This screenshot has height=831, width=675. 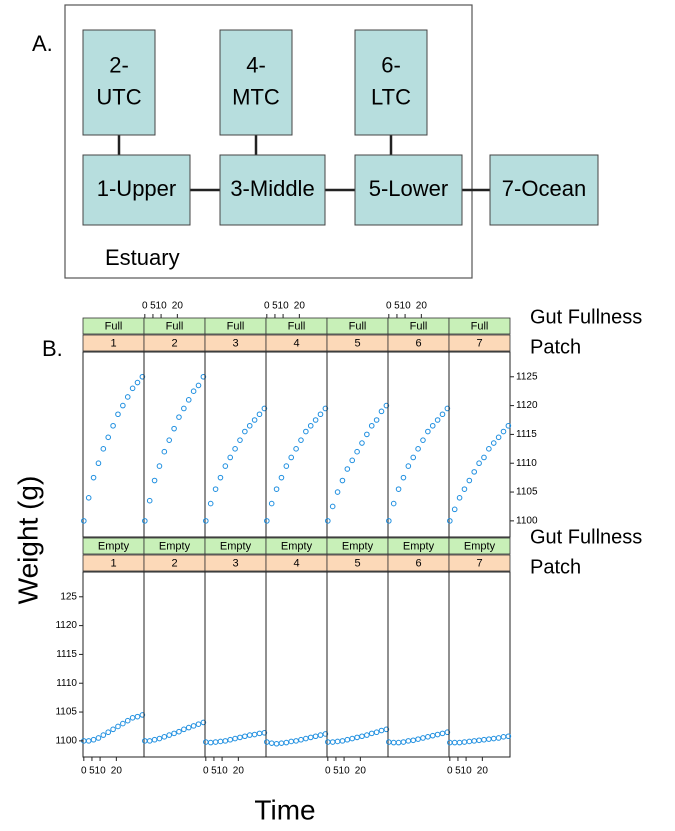 I want to click on strip-label: 6, so click(x=418, y=563).